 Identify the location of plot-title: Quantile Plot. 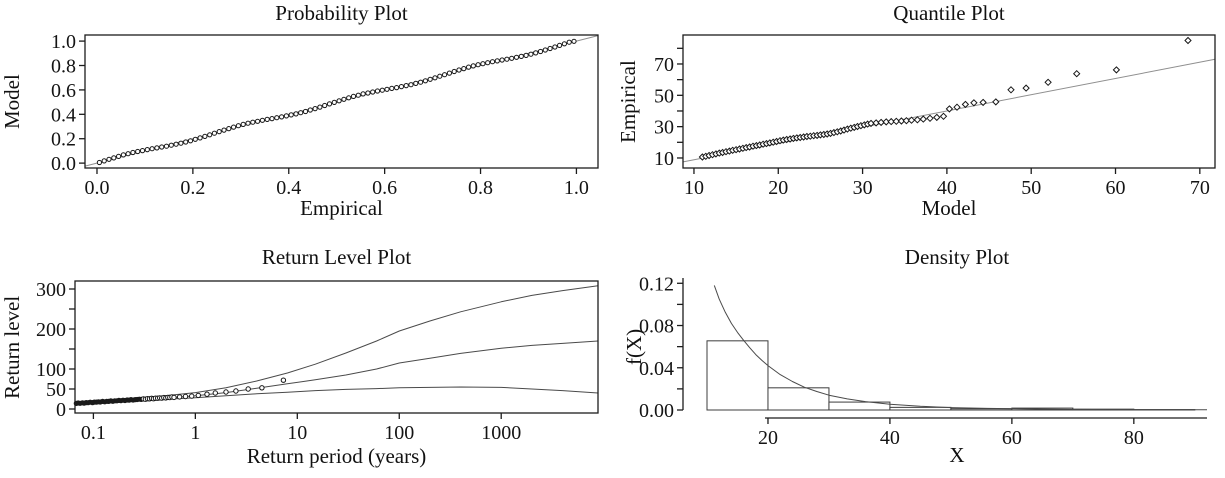
(949, 13).